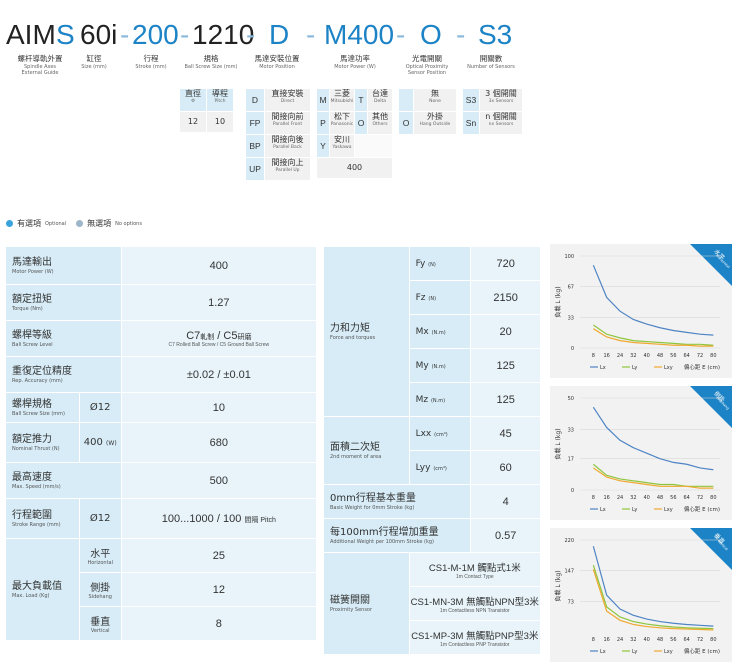 The image size is (740, 670). I want to click on stroke-range-val: 100...1000 / 100 間隔 Pitch, so click(219, 518).